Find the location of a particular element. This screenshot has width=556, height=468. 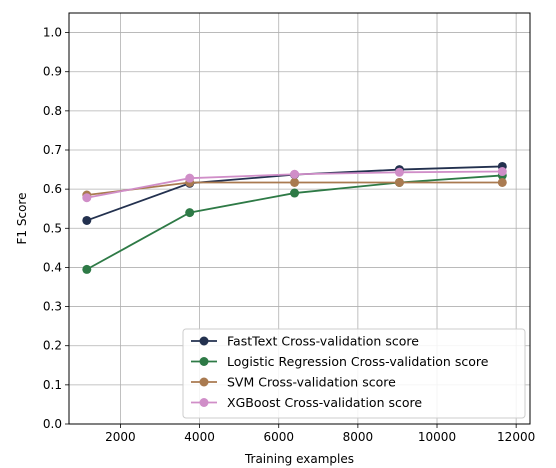

x-tick-label: 8000 is located at coordinates (358, 437).